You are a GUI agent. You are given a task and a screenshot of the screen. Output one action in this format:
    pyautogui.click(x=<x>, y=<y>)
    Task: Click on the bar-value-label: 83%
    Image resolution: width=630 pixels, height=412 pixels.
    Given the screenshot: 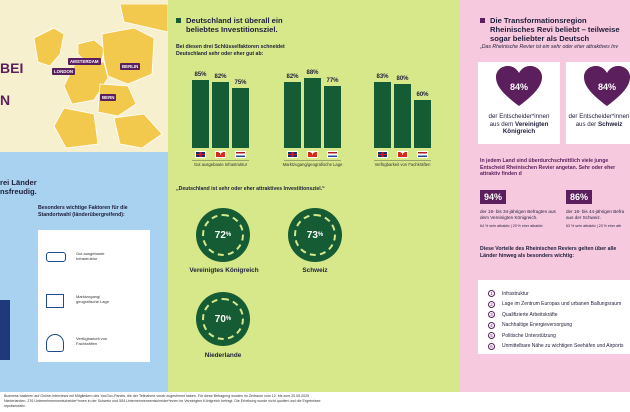 What is the action you would take?
    pyautogui.click(x=382, y=76)
    